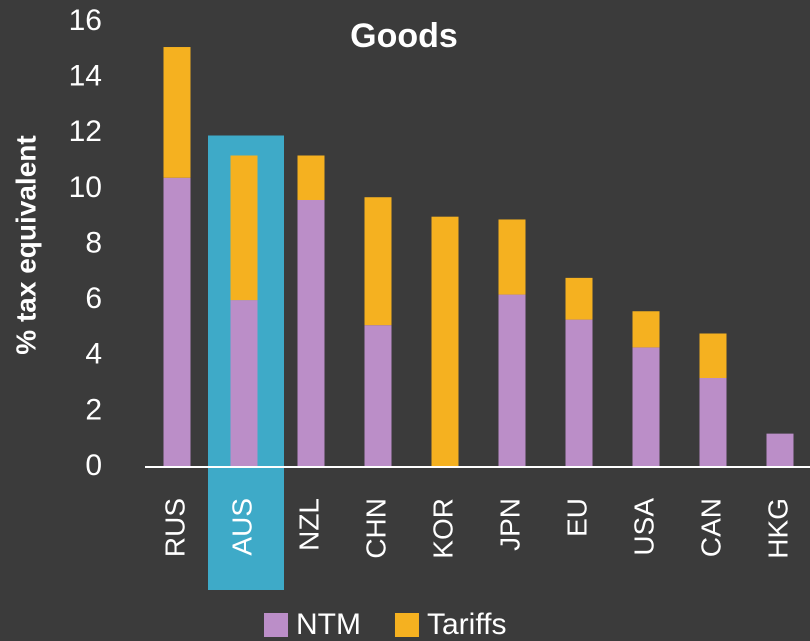 The height and width of the screenshot is (641, 810). Describe the element at coordinates (93, 242) in the screenshot. I see `y-tick-label: 8` at that location.